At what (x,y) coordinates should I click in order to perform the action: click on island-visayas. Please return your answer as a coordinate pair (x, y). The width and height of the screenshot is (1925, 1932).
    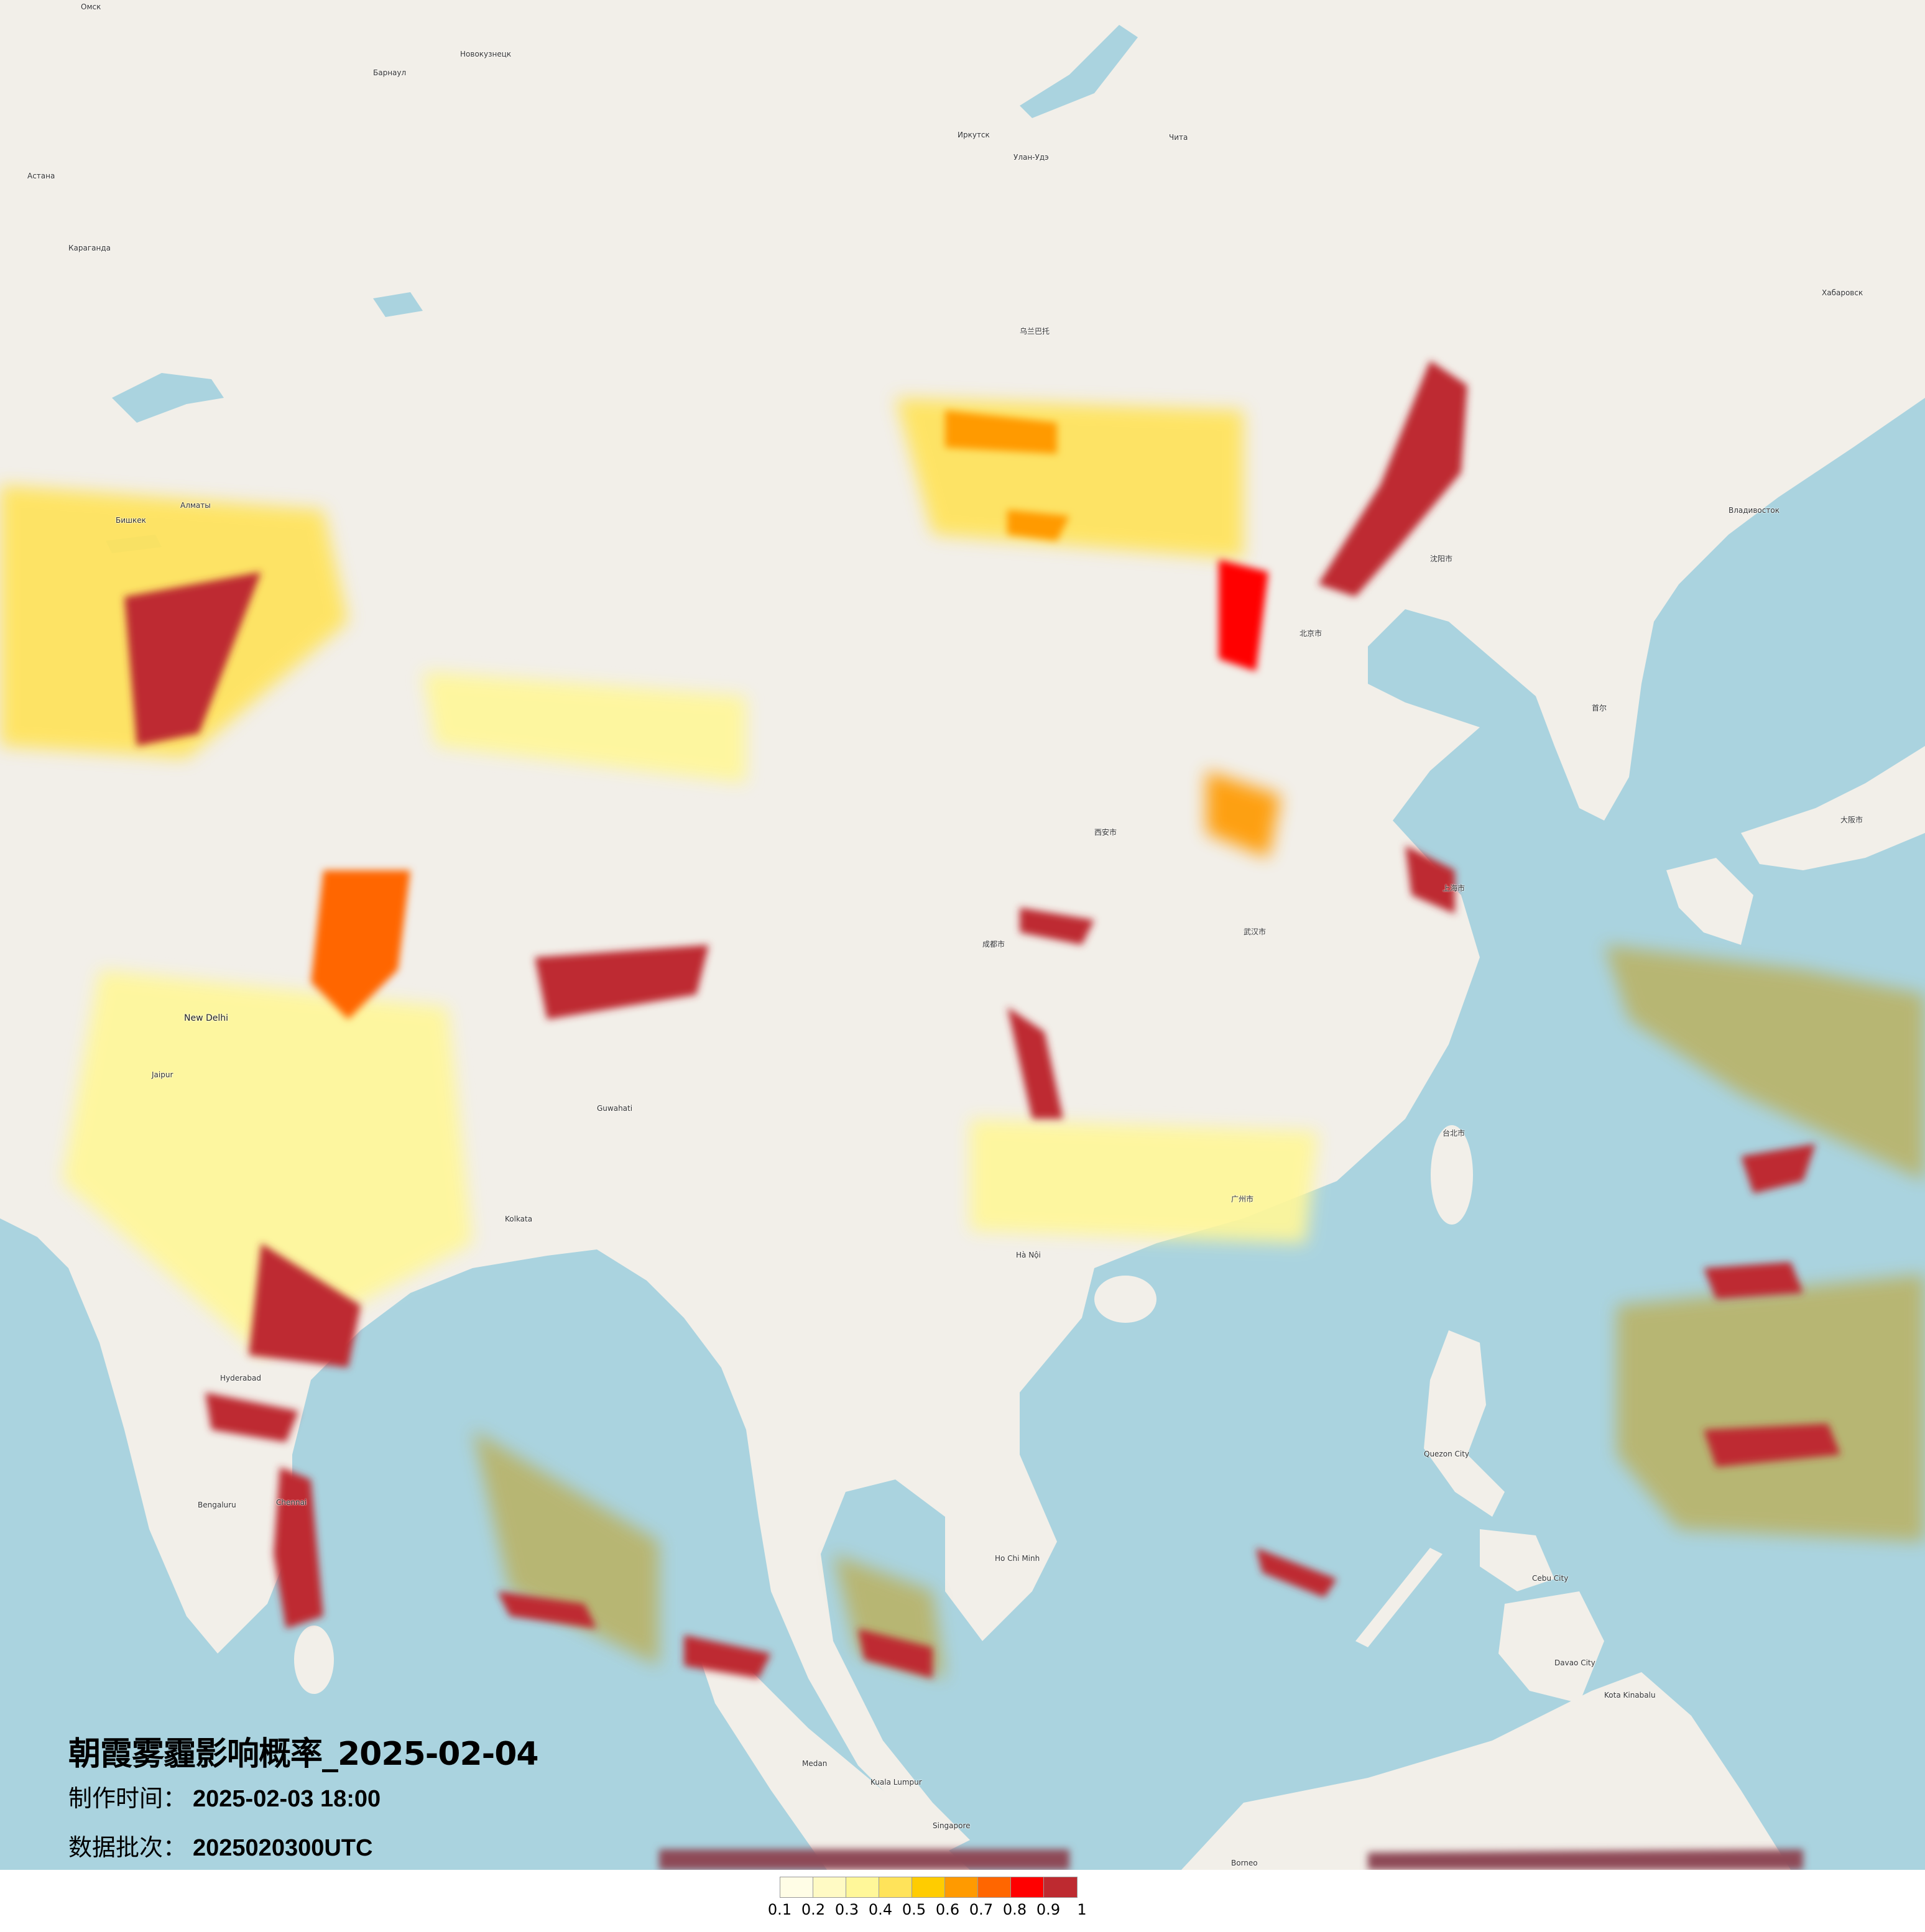
    Looking at the image, I should click on (1517, 1560).